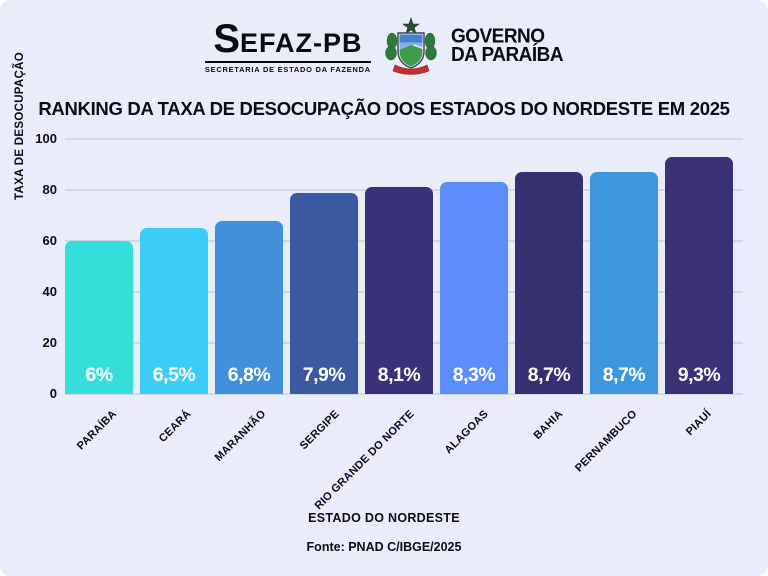  I want to click on sefaz-wordmark: S EFAZ-PB, so click(287, 39).